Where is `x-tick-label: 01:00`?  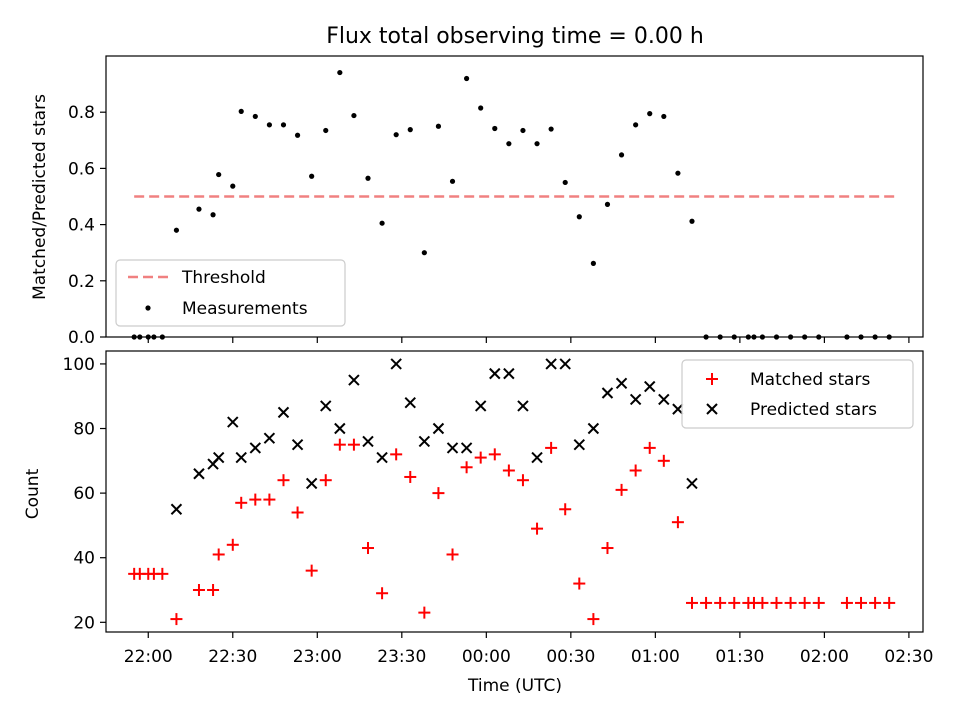 x-tick-label: 01:00 is located at coordinates (655, 657).